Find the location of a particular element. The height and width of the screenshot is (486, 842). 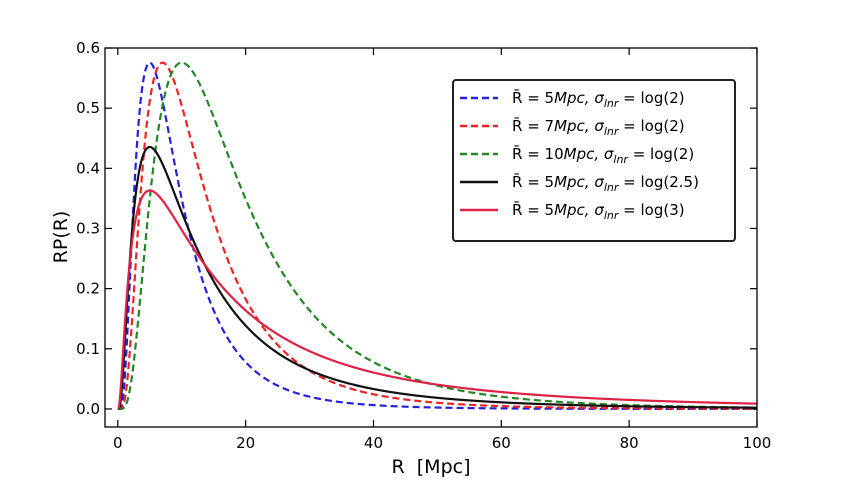

legend-box is located at coordinates (594, 160).